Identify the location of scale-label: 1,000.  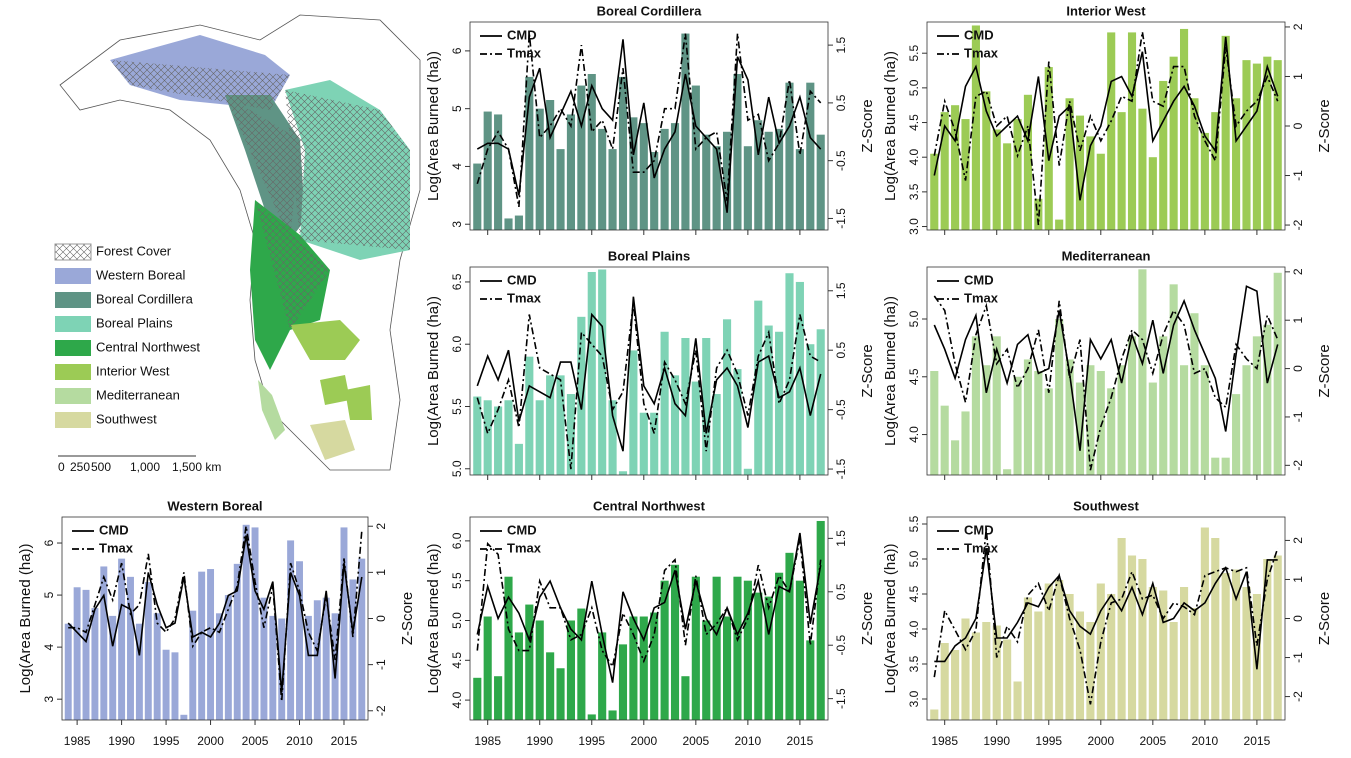
(145, 467).